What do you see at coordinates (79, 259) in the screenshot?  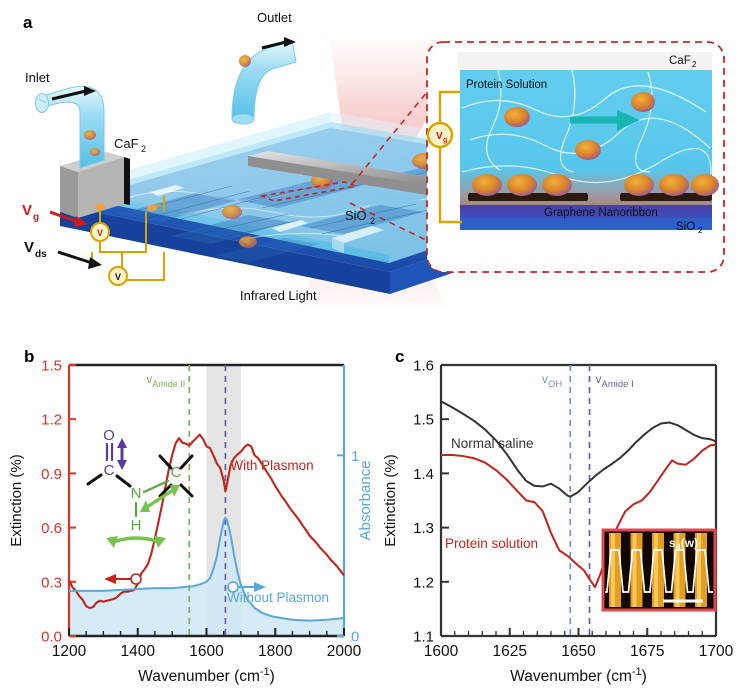 I see `vds-arrow` at bounding box center [79, 259].